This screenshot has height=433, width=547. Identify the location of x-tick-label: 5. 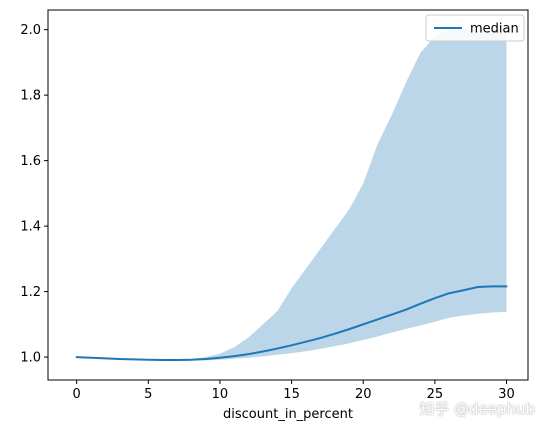
(148, 394).